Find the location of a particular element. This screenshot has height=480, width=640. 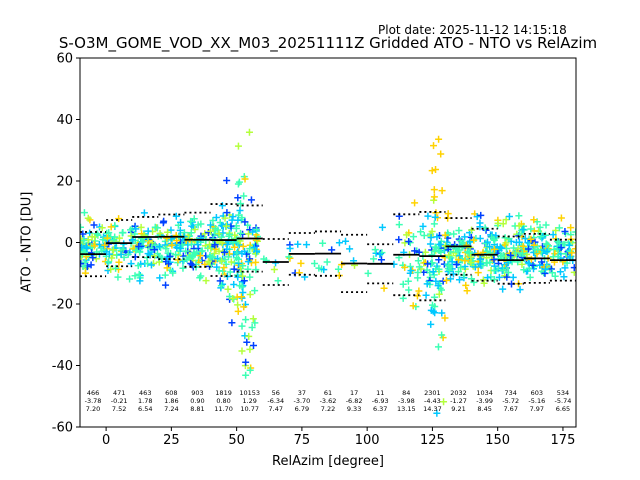

bin-std-label: 7.24 is located at coordinates (171, 409).